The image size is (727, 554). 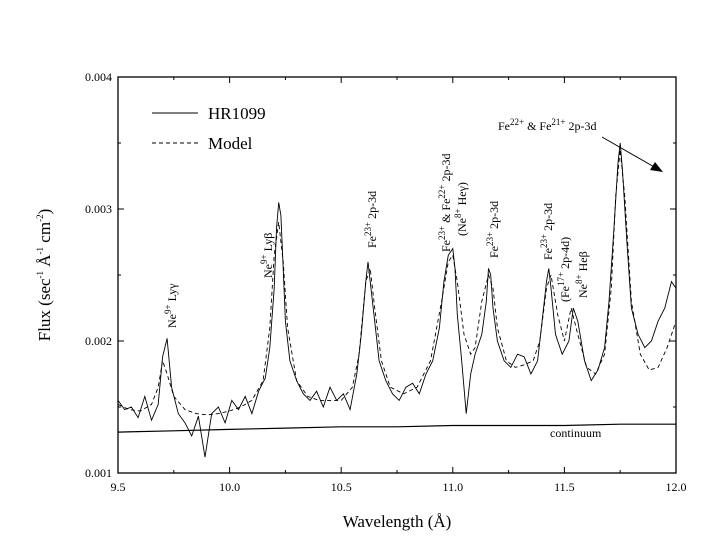 I want to click on annotation-ne8-heg: (Ne8+ Heγ), so click(x=461, y=209).